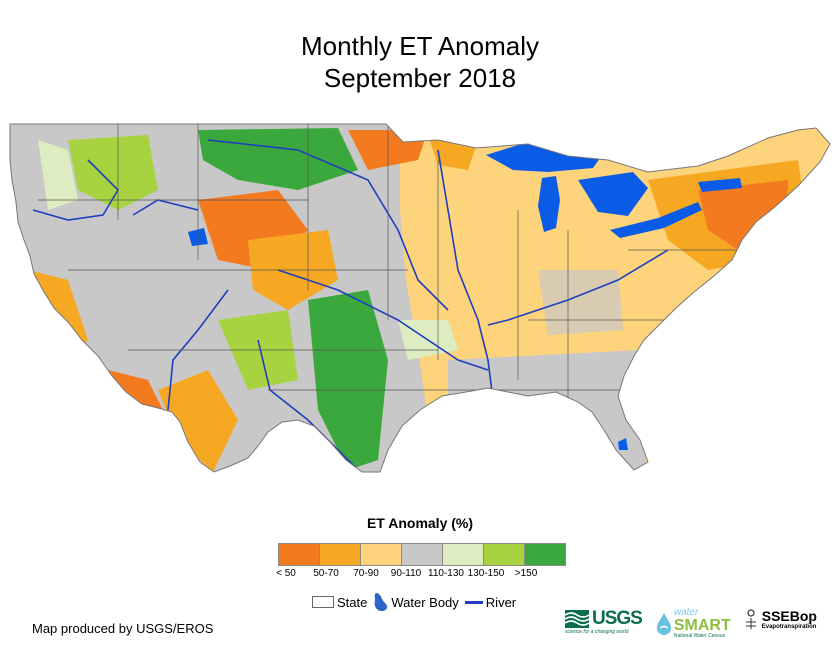 This screenshot has width=840, height=660. Describe the element at coordinates (613, 194) in the screenshot. I see `lake-huron` at that location.